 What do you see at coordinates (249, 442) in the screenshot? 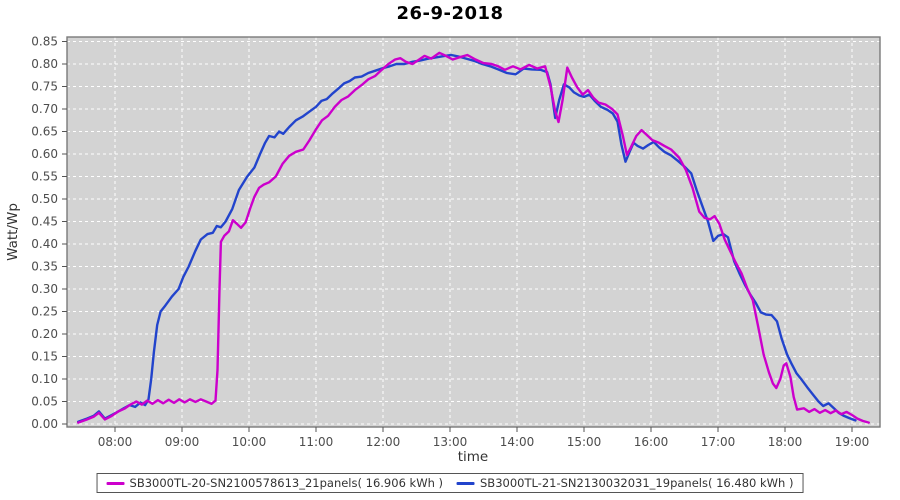
I see `x-tick-label: 10:00` at bounding box center [249, 442].